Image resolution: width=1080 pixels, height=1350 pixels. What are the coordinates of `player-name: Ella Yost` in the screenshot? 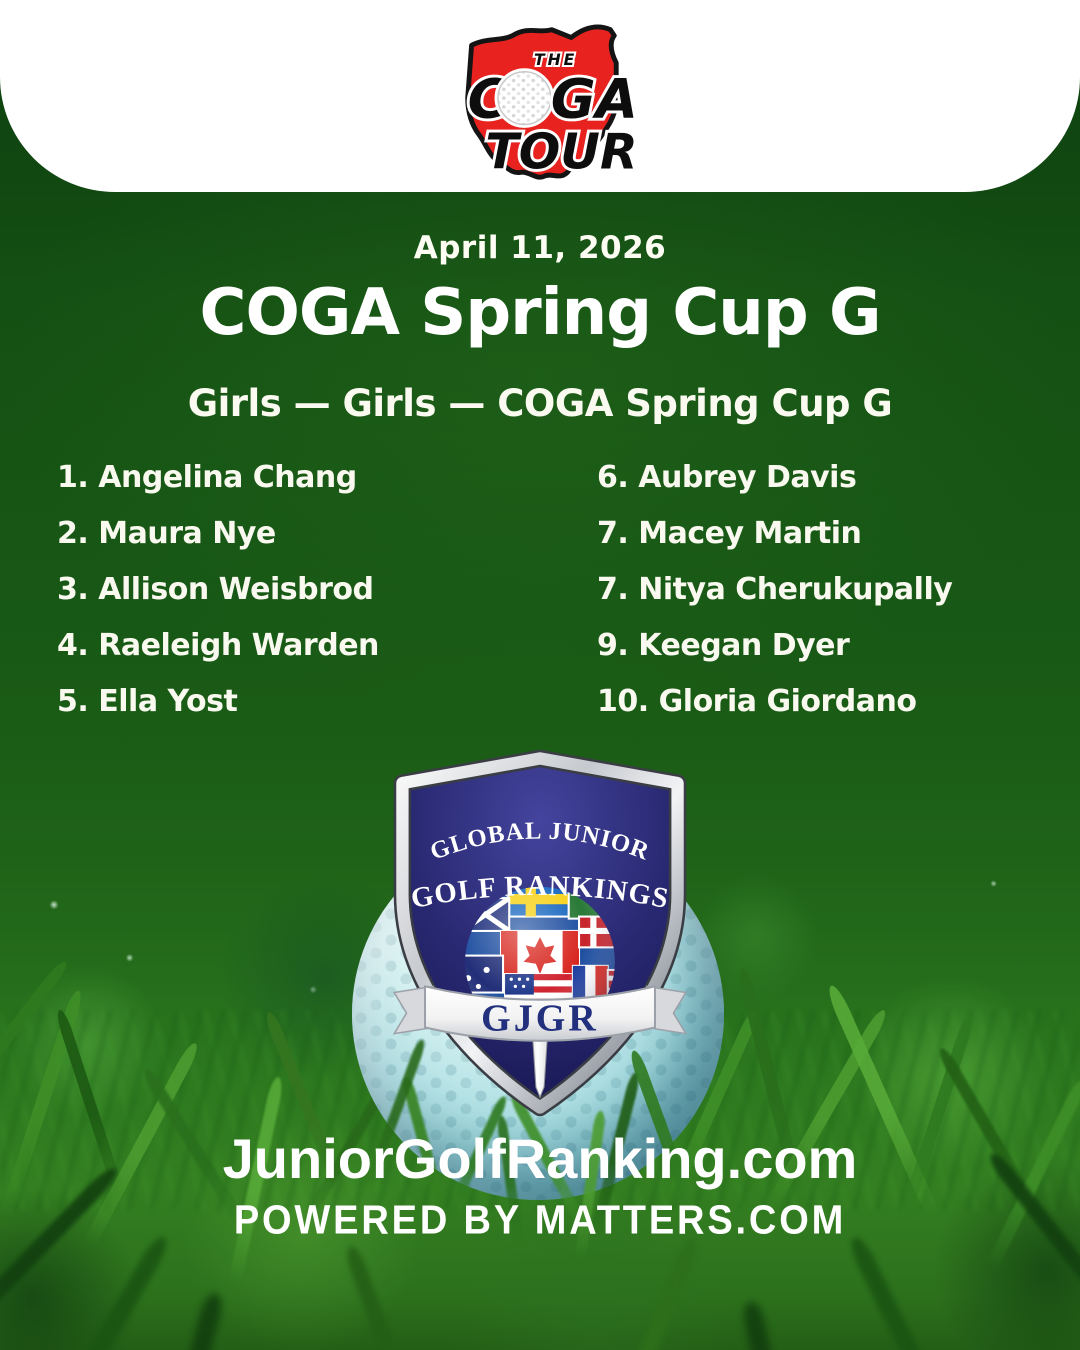 It's located at (168, 701).